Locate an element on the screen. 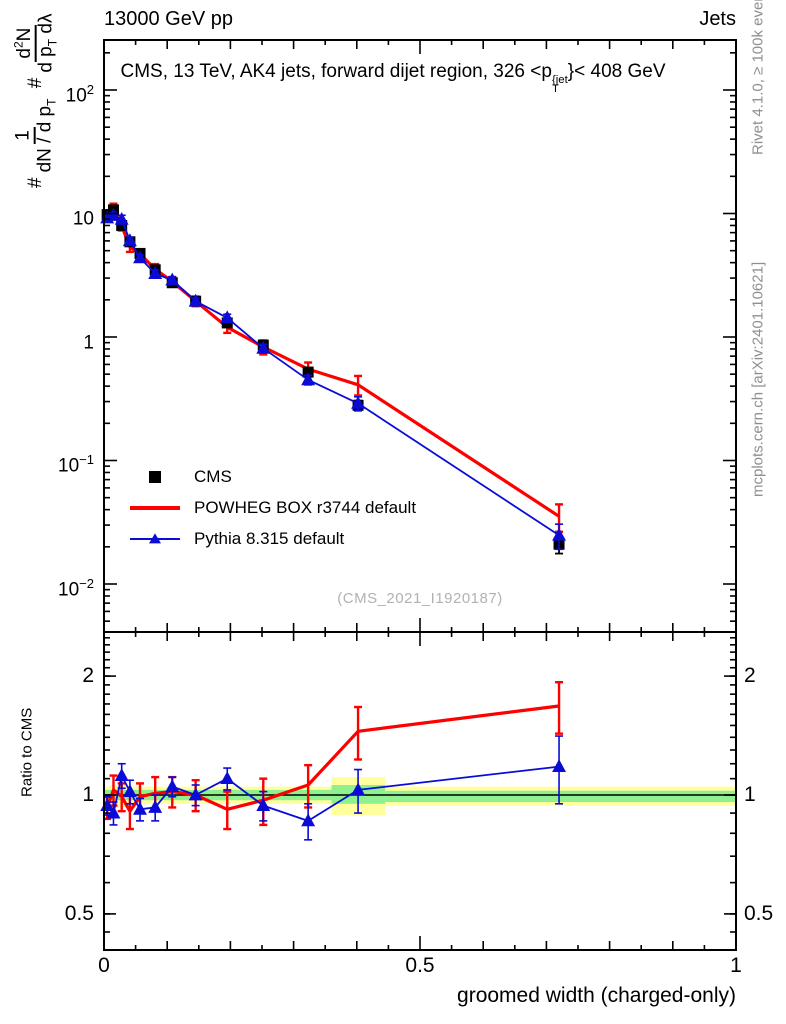  pythia-line-swatch is located at coordinates (155, 537).